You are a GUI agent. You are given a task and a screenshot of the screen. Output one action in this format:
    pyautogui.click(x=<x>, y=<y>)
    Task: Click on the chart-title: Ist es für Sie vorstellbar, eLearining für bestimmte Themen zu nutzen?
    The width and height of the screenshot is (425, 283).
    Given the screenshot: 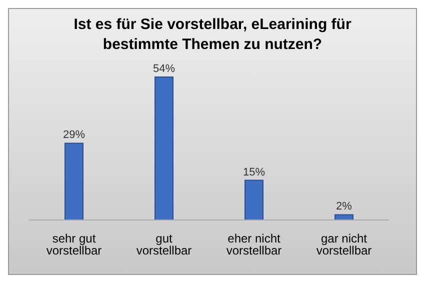 What is the action you would take?
    pyautogui.click(x=212, y=35)
    